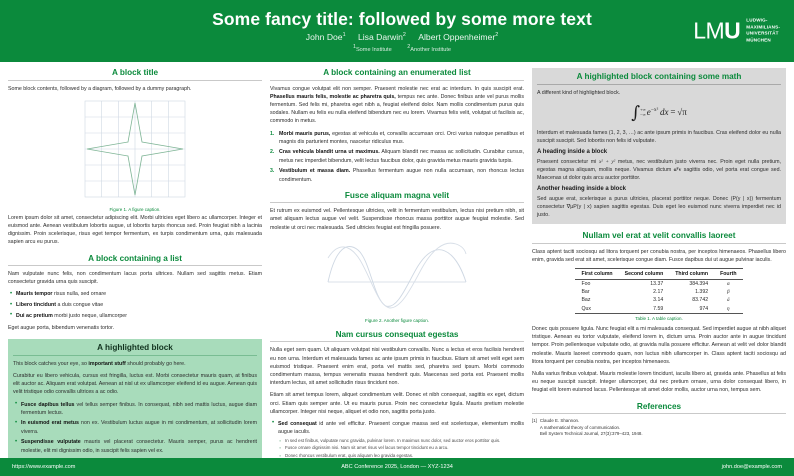 This screenshot has width=794, height=476. I want to click on block-title: A block containing a list, so click(135, 260).